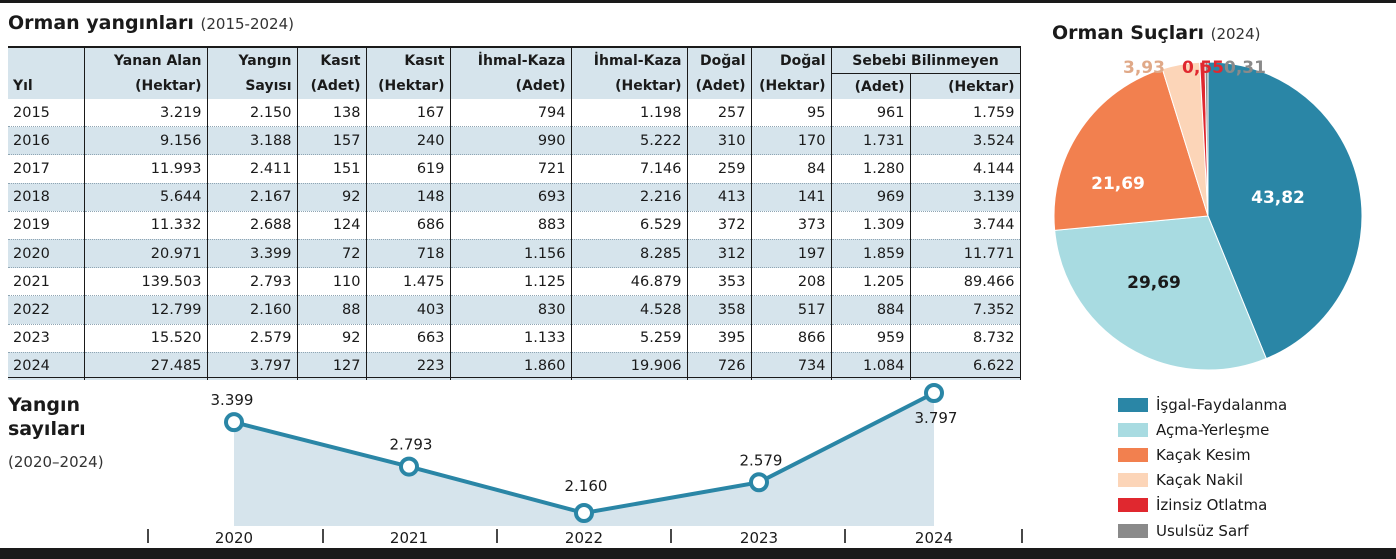 This screenshot has width=1396, height=559. I want to click on table-cell-year: 2018, so click(46, 197).